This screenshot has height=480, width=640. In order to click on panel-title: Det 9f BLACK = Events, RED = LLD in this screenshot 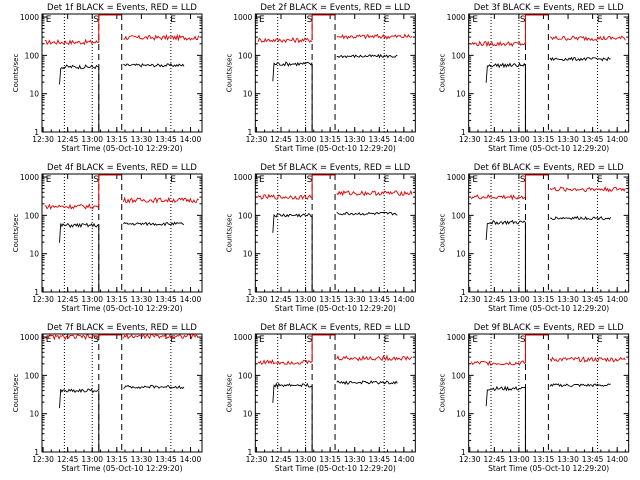, I will do `click(549, 328)`.